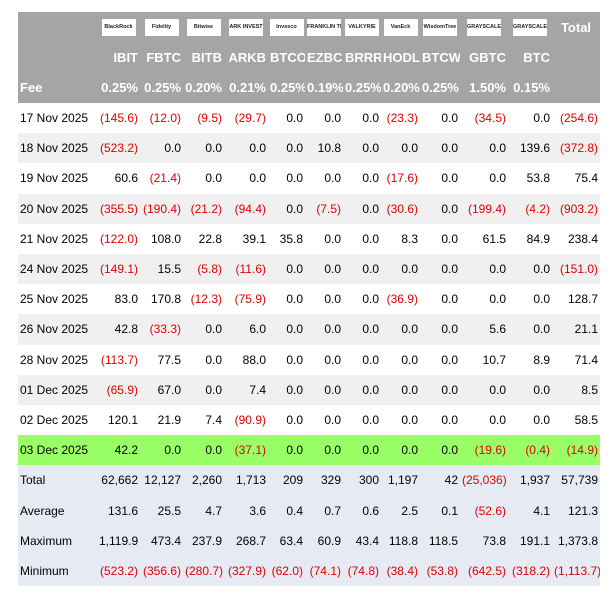 The image size is (615, 601). I want to click on flow-value: (74.1), so click(324, 570).